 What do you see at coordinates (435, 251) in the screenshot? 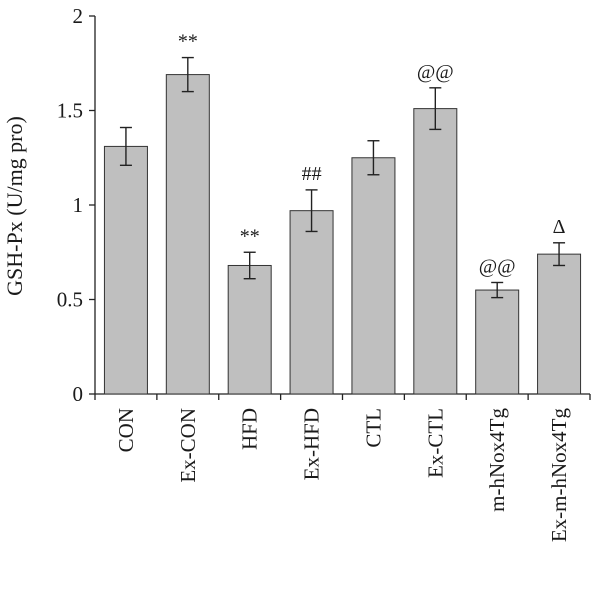
I see `bar-ex-ctl` at bounding box center [435, 251].